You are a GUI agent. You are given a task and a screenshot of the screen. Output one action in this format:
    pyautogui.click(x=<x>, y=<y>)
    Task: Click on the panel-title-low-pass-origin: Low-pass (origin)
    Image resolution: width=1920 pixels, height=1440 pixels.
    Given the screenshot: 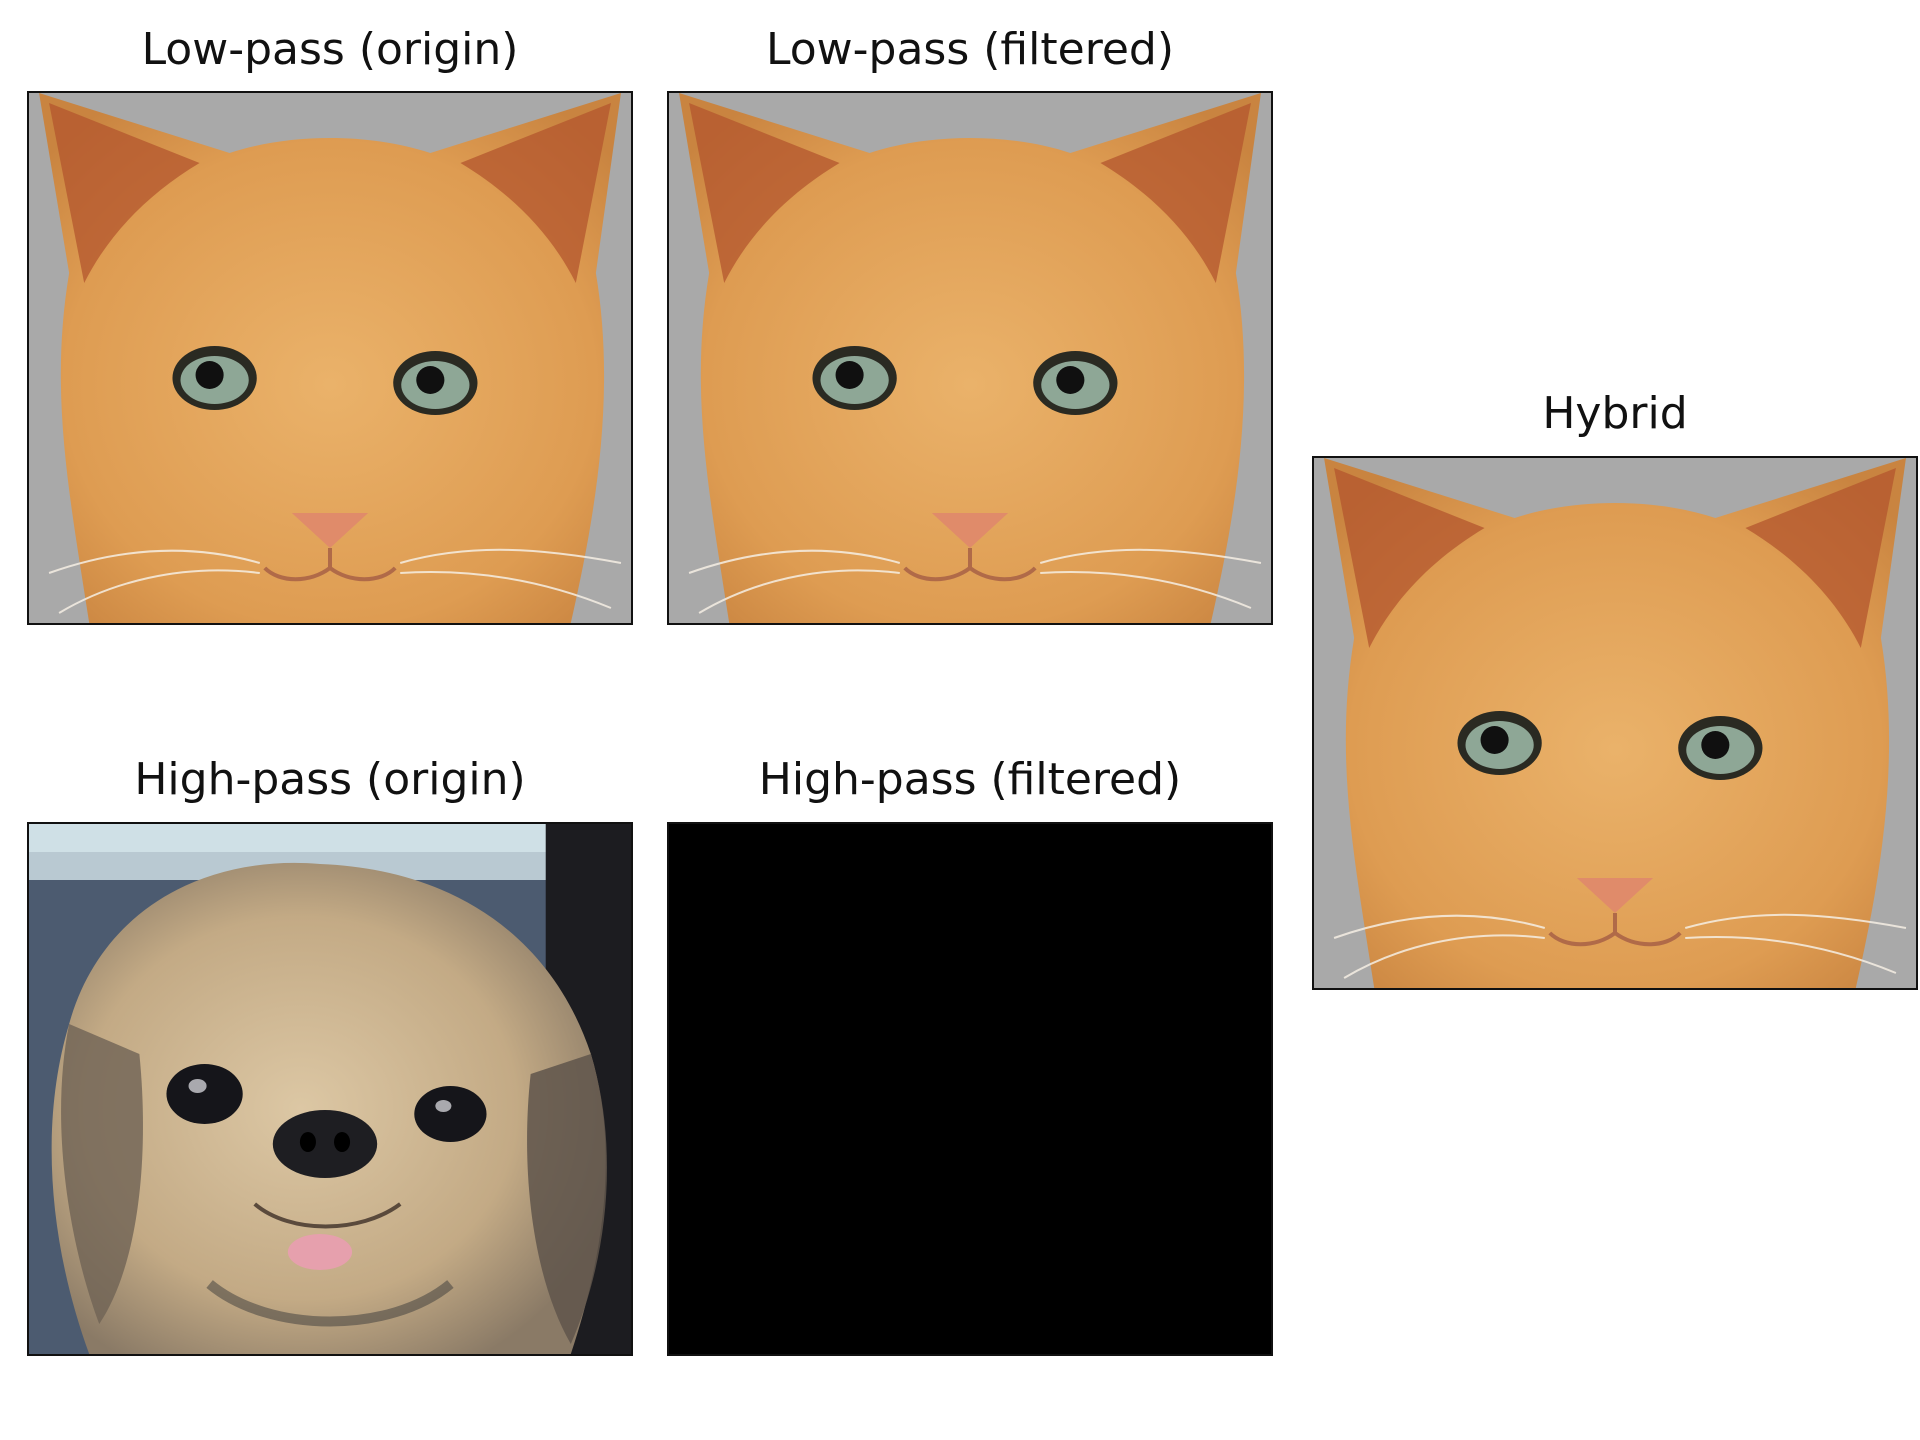 What is the action you would take?
    pyautogui.click(x=330, y=49)
    